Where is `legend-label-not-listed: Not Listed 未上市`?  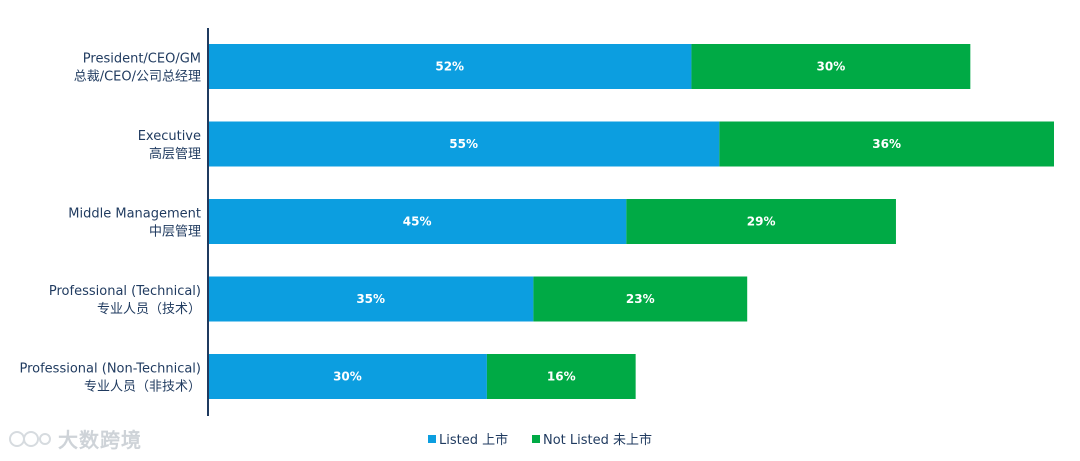 legend-label-not-listed: Not Listed 未上市 is located at coordinates (597, 440).